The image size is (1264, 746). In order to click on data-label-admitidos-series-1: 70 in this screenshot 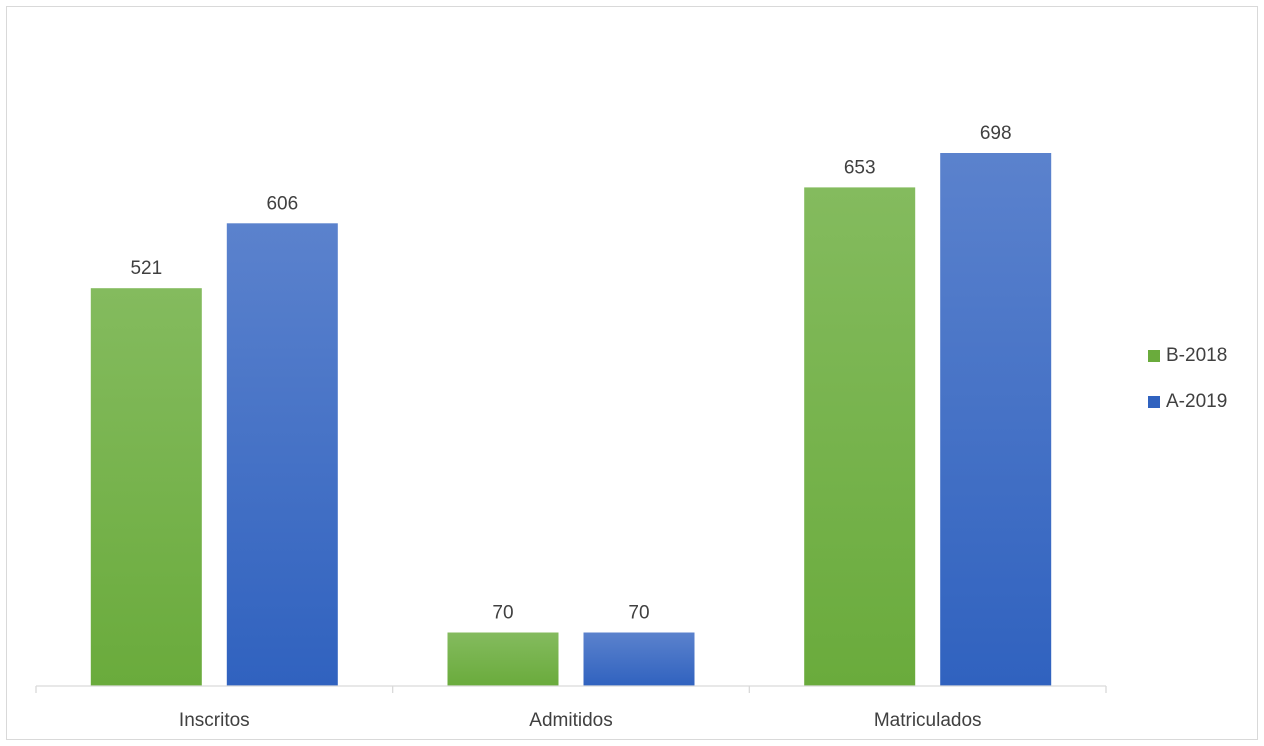, I will do `click(638, 613)`.